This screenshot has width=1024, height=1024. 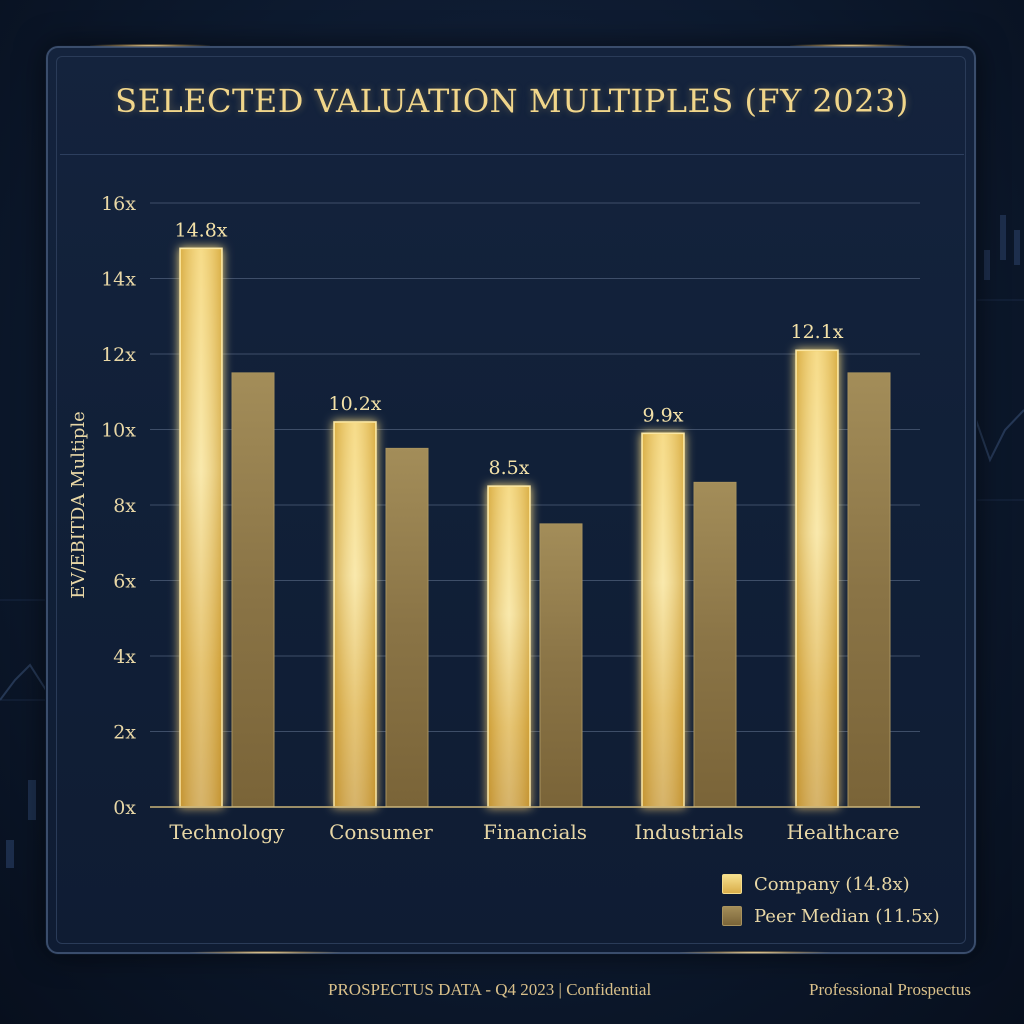 I want to click on bar-group-consumer, so click(x=381, y=614).